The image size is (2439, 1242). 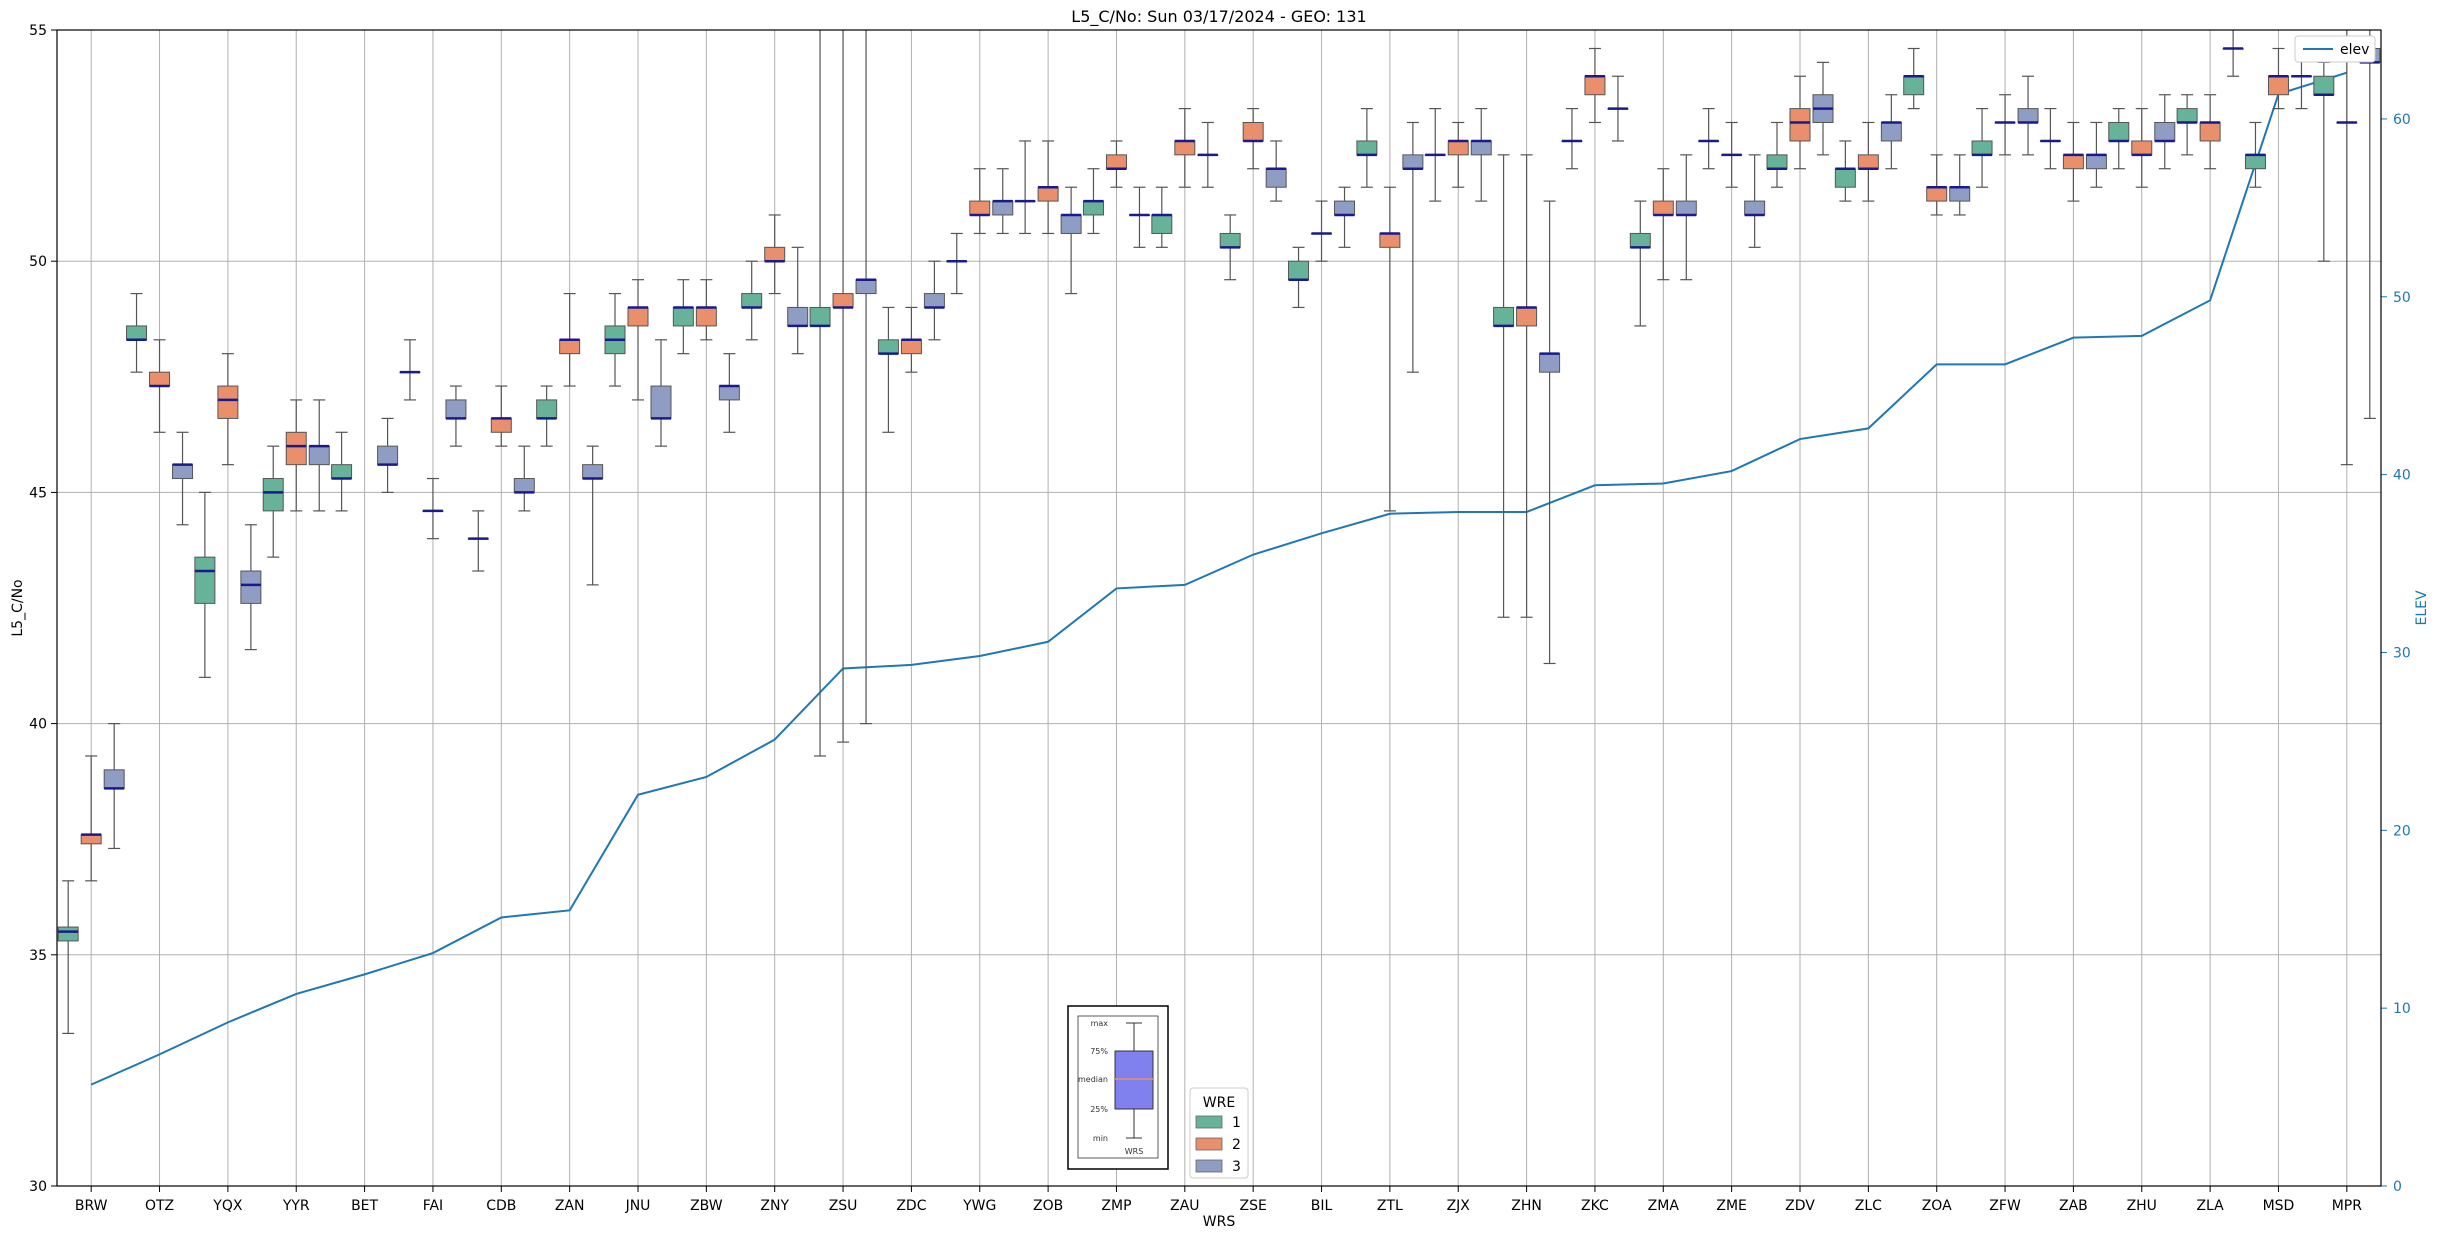 What do you see at coordinates (979, 1206) in the screenshot?
I see `x-tick-label: YWG` at bounding box center [979, 1206].